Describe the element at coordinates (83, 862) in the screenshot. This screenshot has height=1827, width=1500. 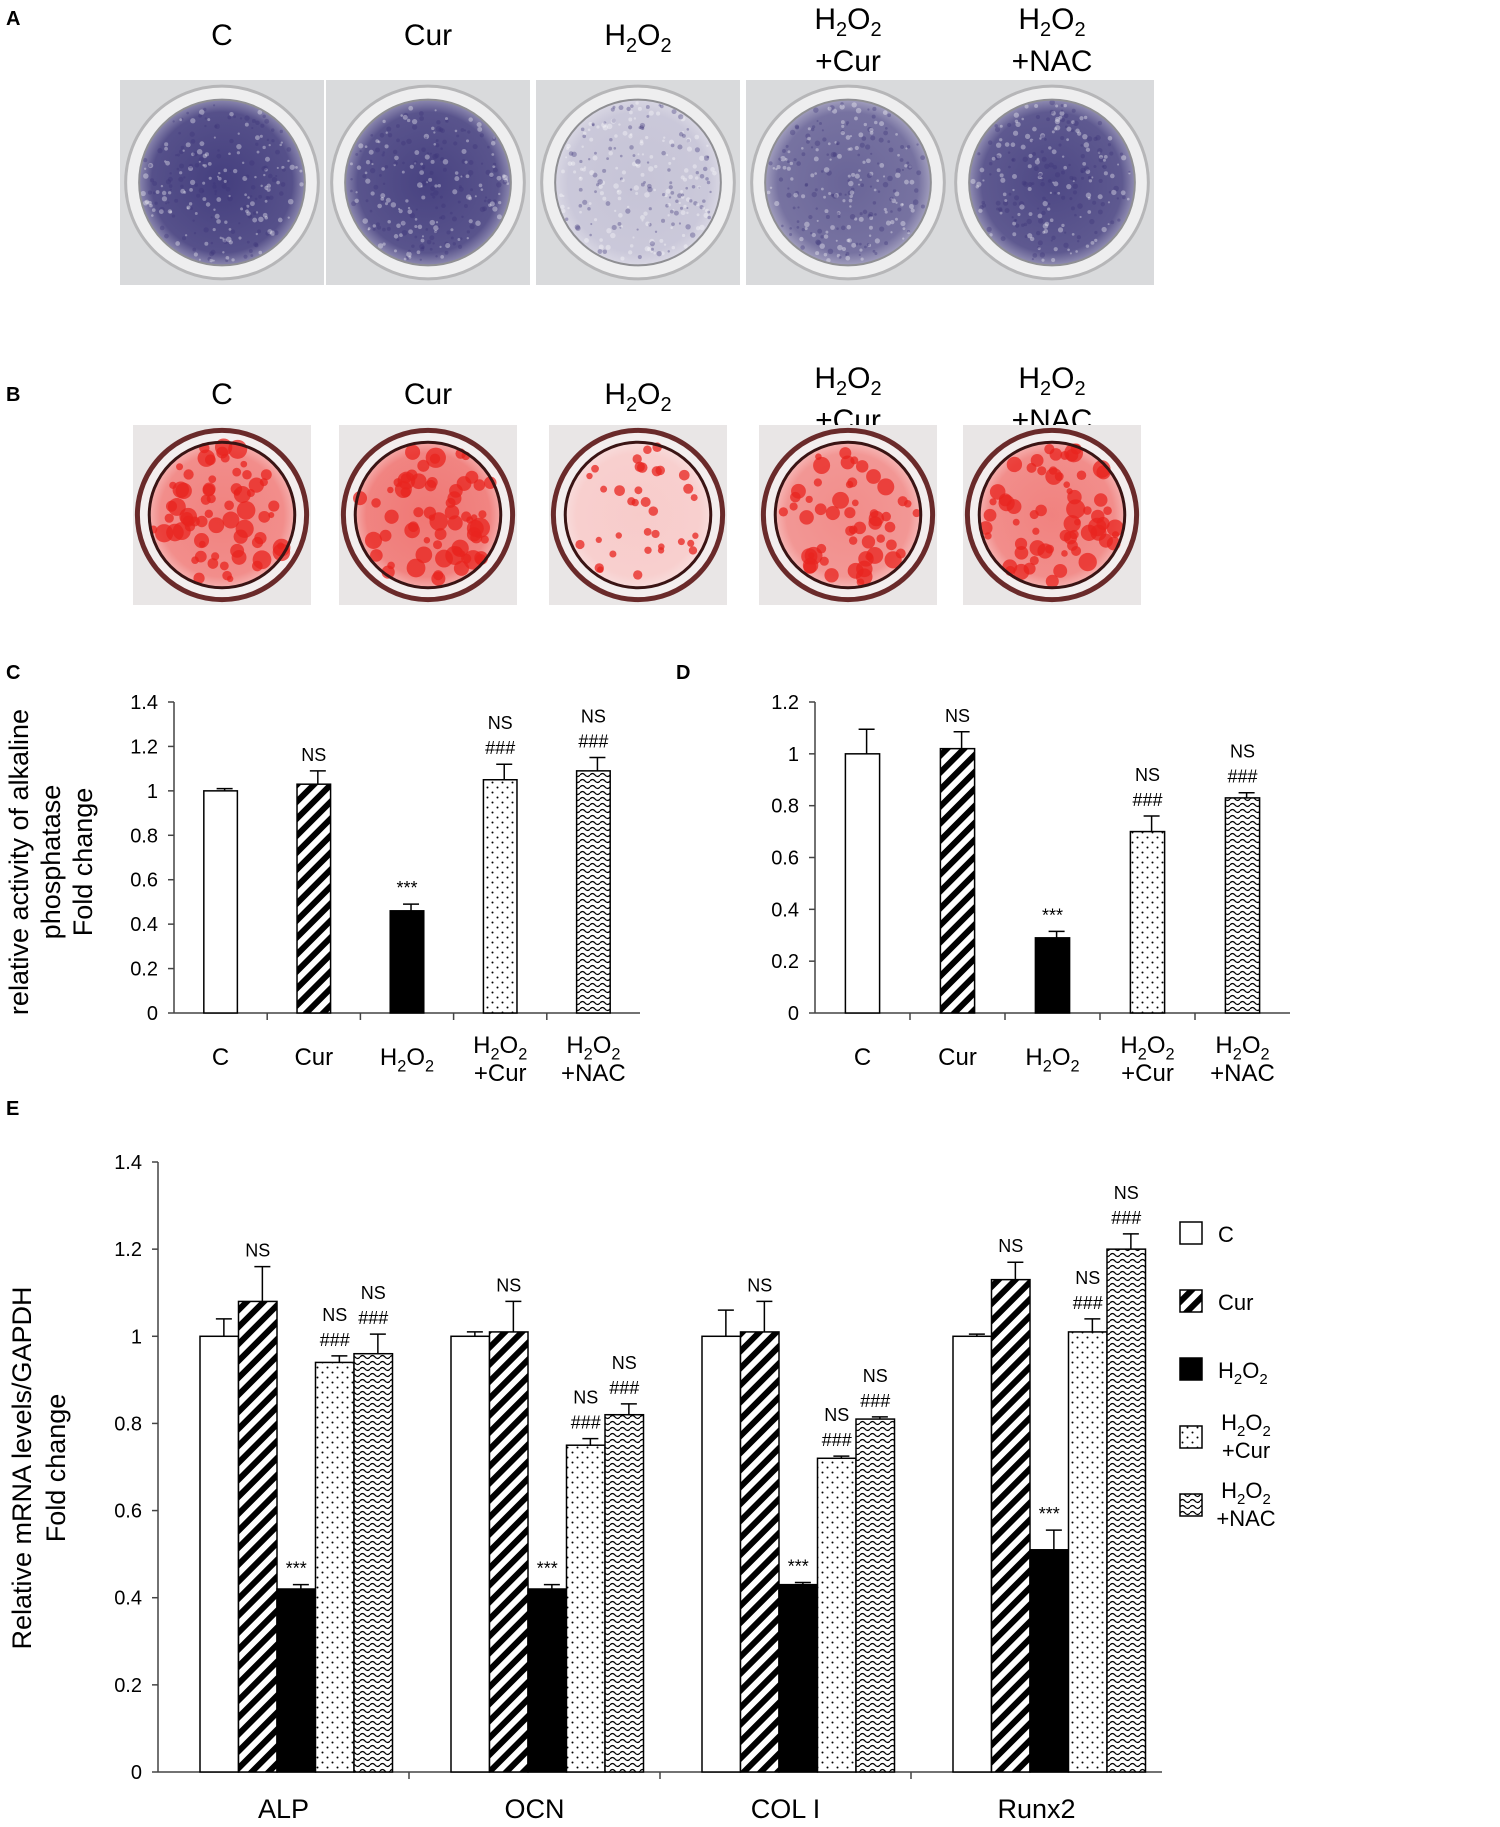
I see `chart-c-y-label-line: Fold change` at that location.